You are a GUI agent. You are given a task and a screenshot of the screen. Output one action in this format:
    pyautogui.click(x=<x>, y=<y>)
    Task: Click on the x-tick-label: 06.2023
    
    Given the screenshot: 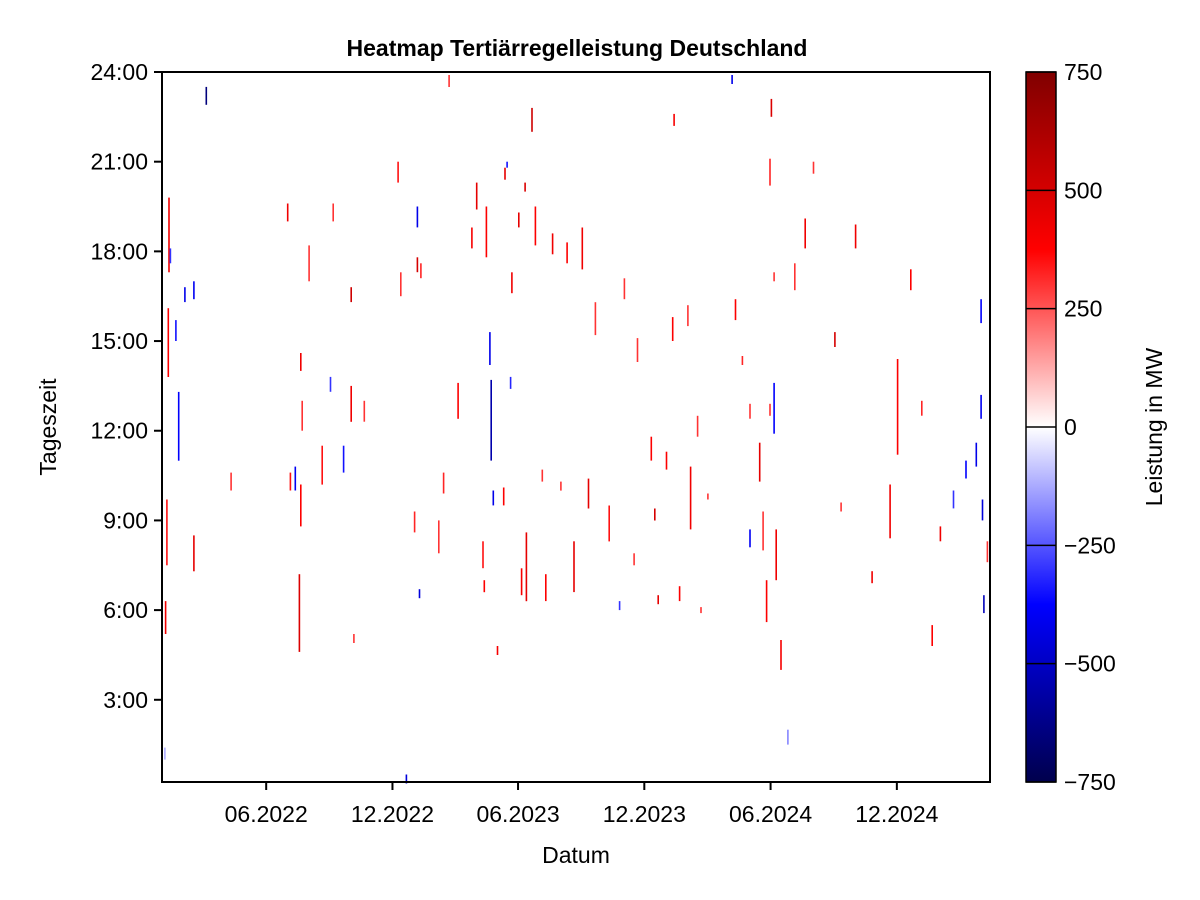 What is the action you would take?
    pyautogui.click(x=517, y=814)
    